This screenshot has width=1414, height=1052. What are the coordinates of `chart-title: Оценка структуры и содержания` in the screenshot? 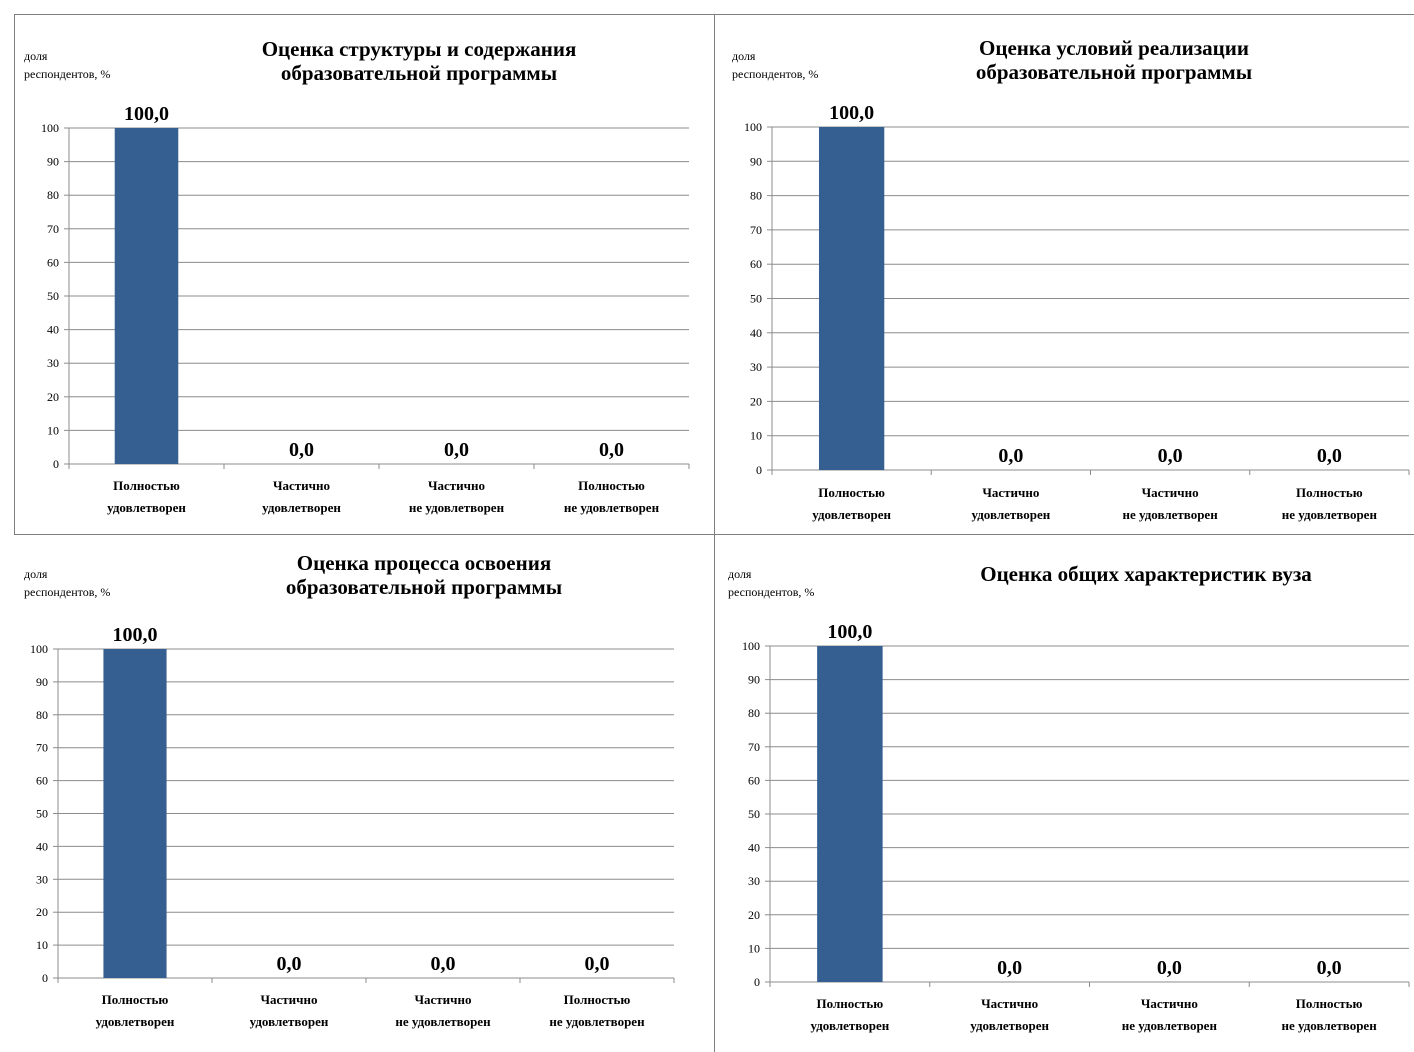 It's located at (419, 49).